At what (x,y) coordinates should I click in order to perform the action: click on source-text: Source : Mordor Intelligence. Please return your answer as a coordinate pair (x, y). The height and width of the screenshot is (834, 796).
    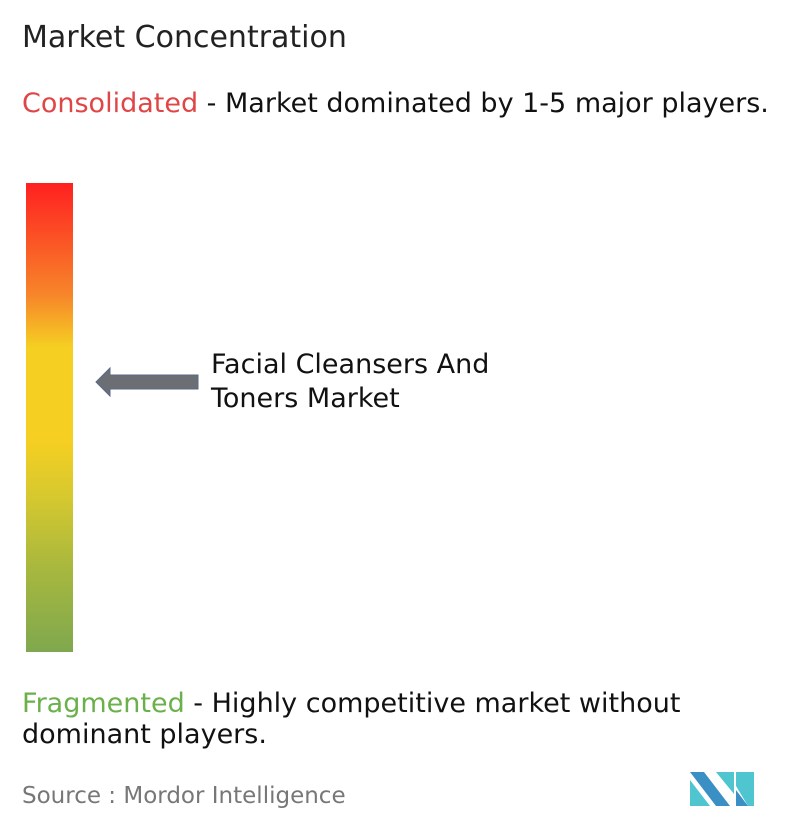
    Looking at the image, I should click on (184, 796).